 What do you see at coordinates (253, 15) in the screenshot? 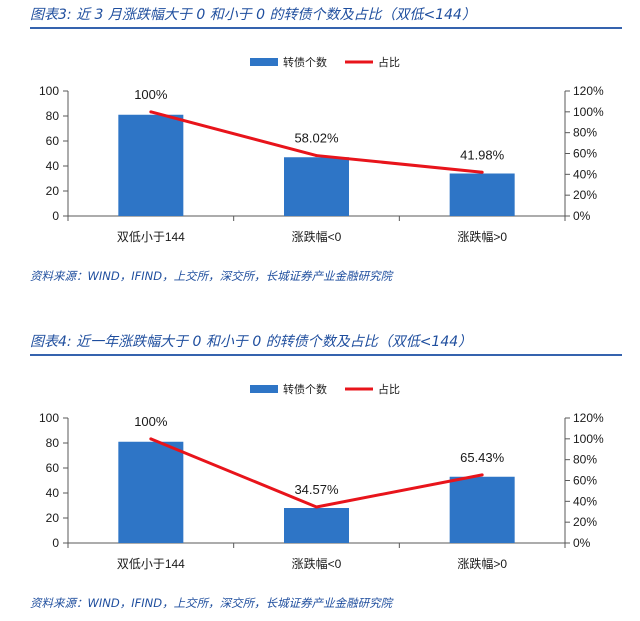
I see `figure-title: 图表3: 近 3 月涨跌幅大于 0 和小于 0 的转债个数及占比（双低<144）` at bounding box center [253, 15].